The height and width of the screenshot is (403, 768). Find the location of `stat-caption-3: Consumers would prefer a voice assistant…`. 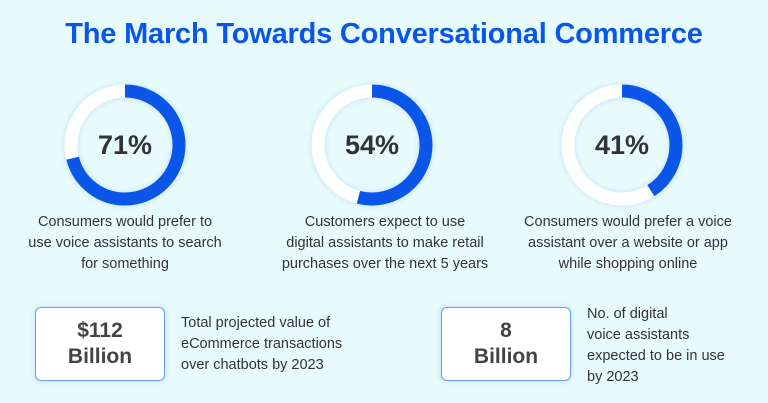

stat-caption-3: Consumers would prefer a voice assistant… is located at coordinates (628, 243).